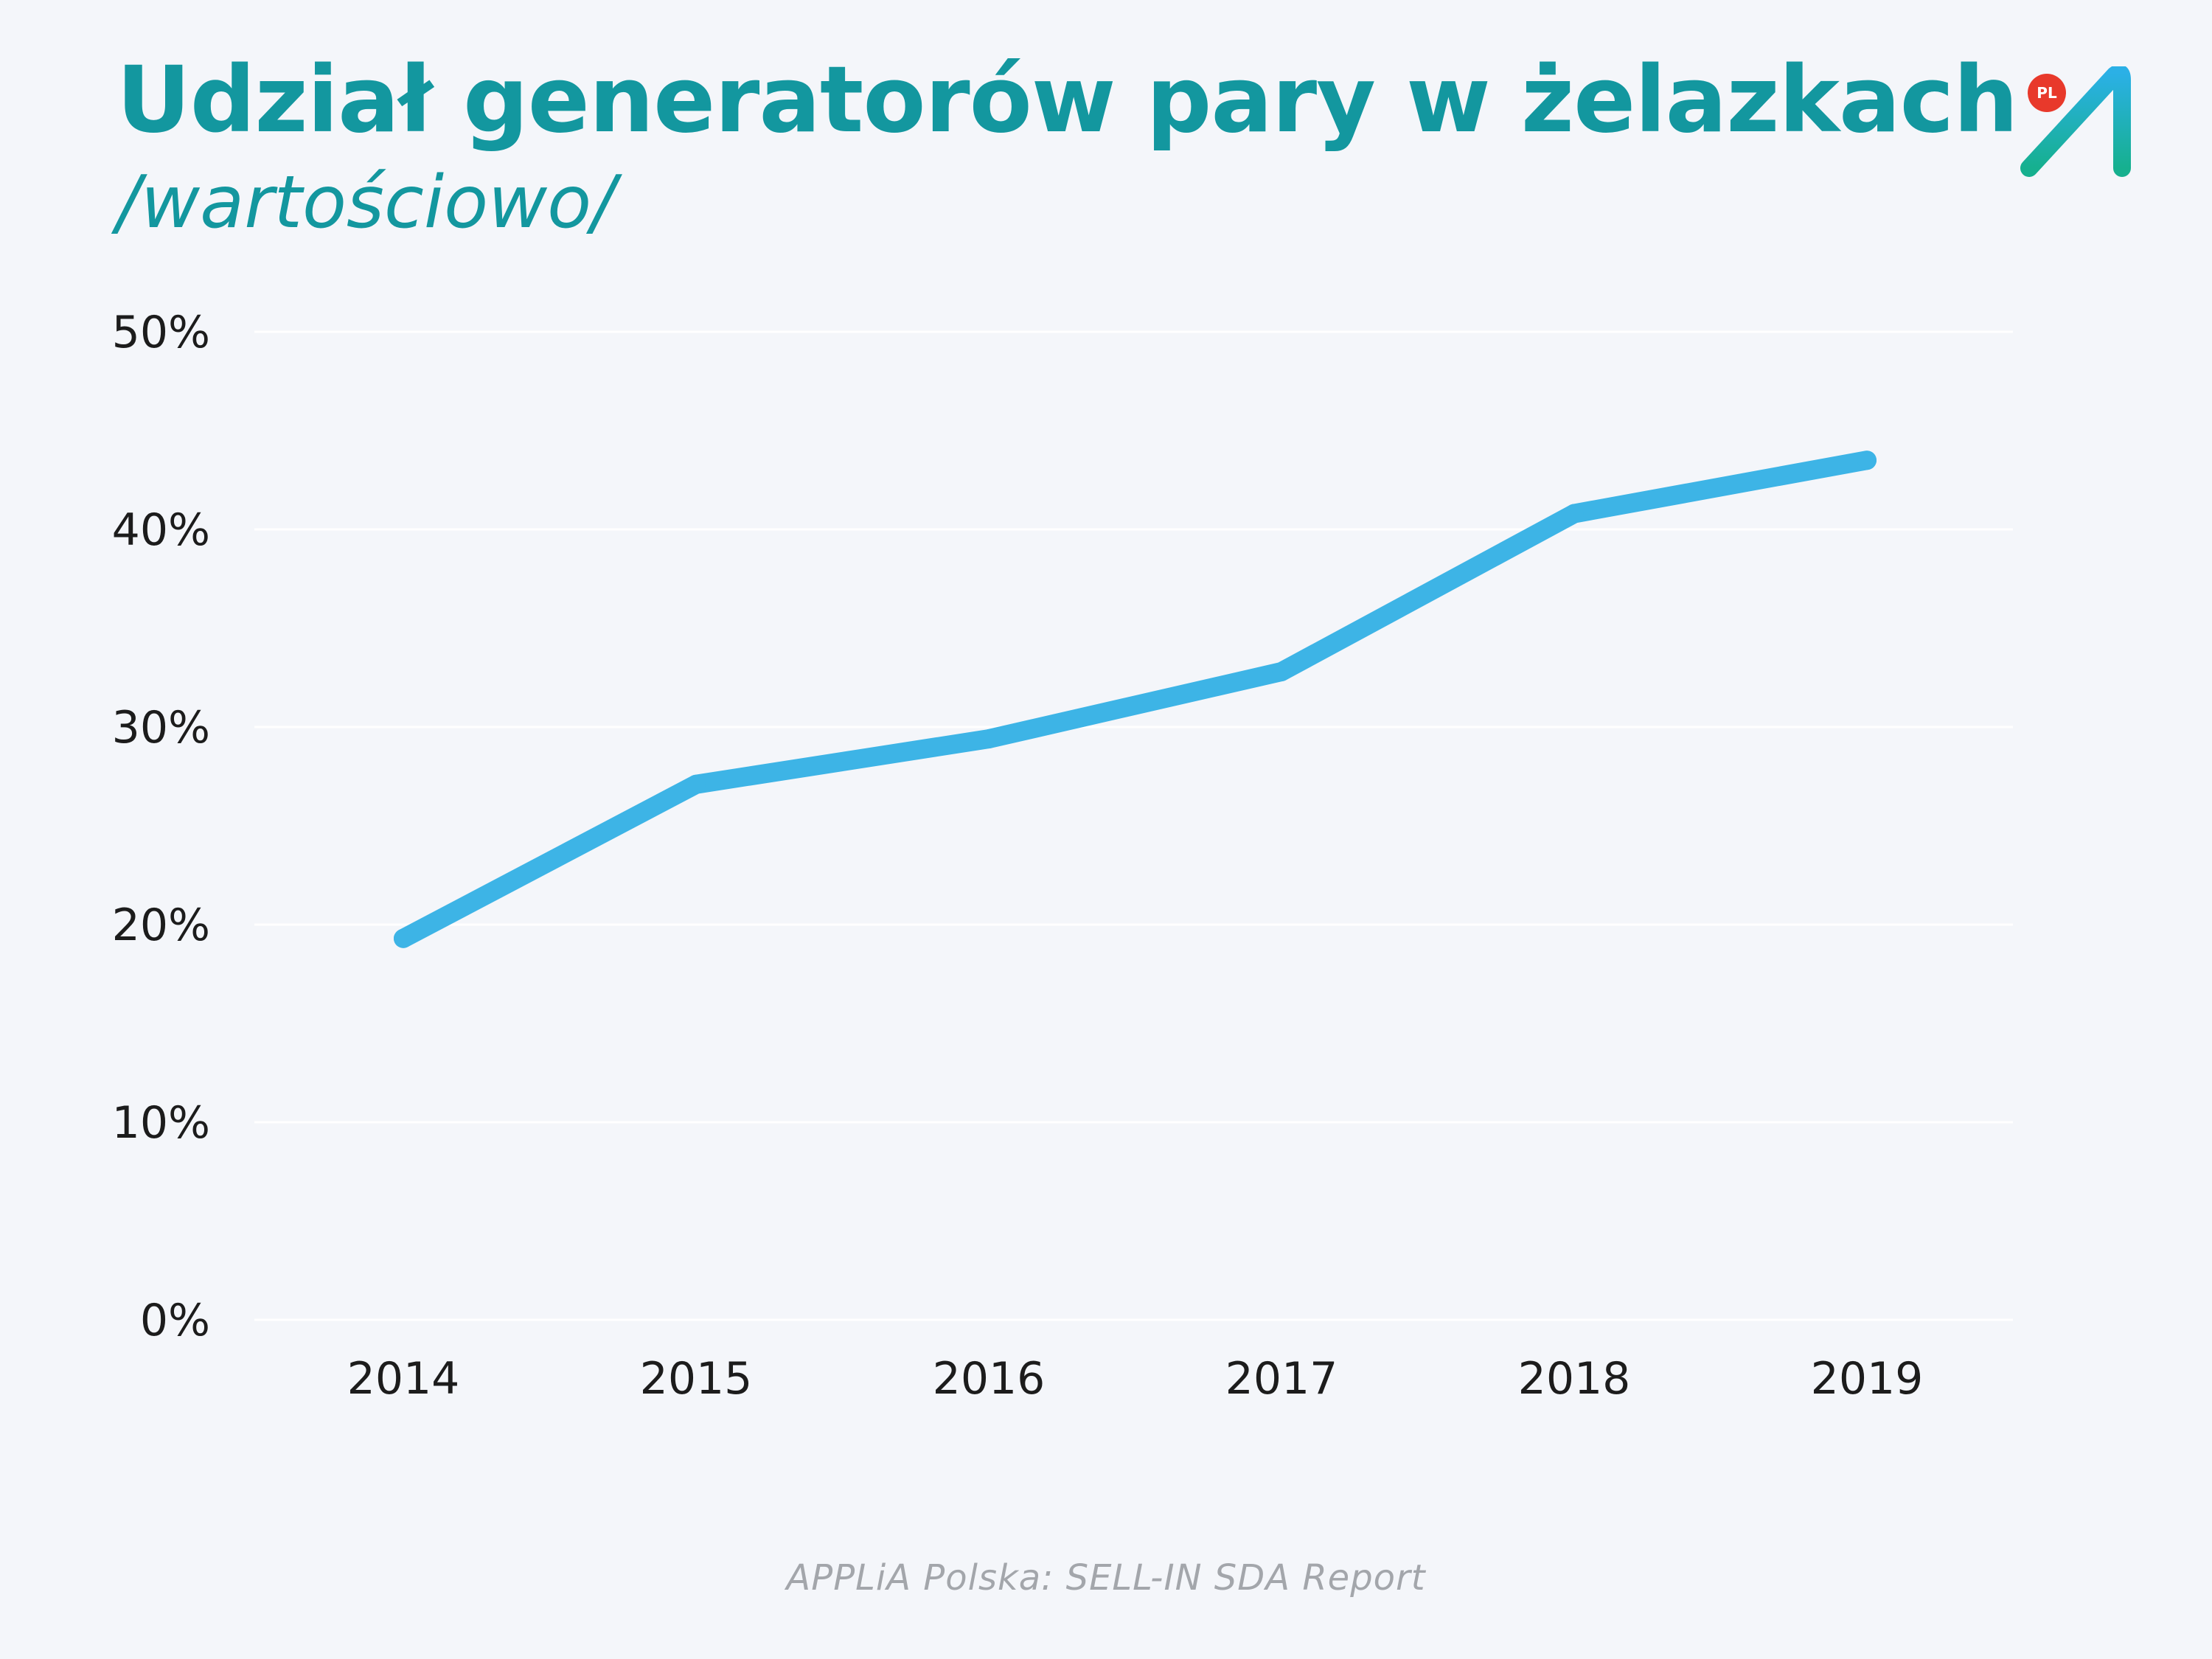 The width and height of the screenshot is (2212, 1659). I want to click on y-tick-label: 50%, so click(161, 332).